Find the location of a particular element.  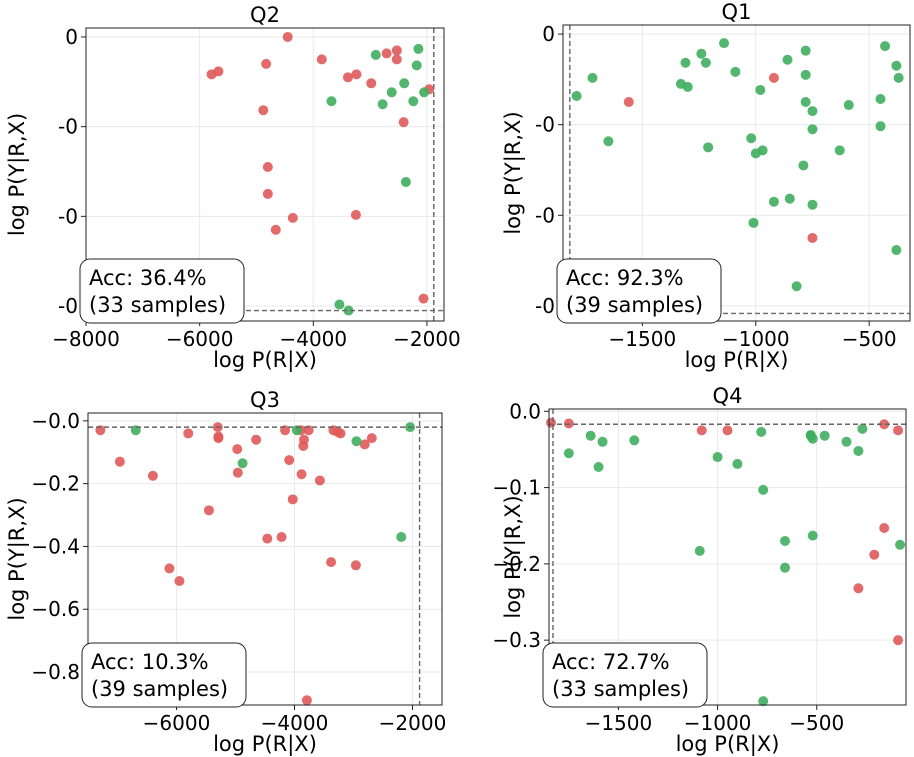

accuracy-label: Acc: 10.3% is located at coordinates (150, 662).